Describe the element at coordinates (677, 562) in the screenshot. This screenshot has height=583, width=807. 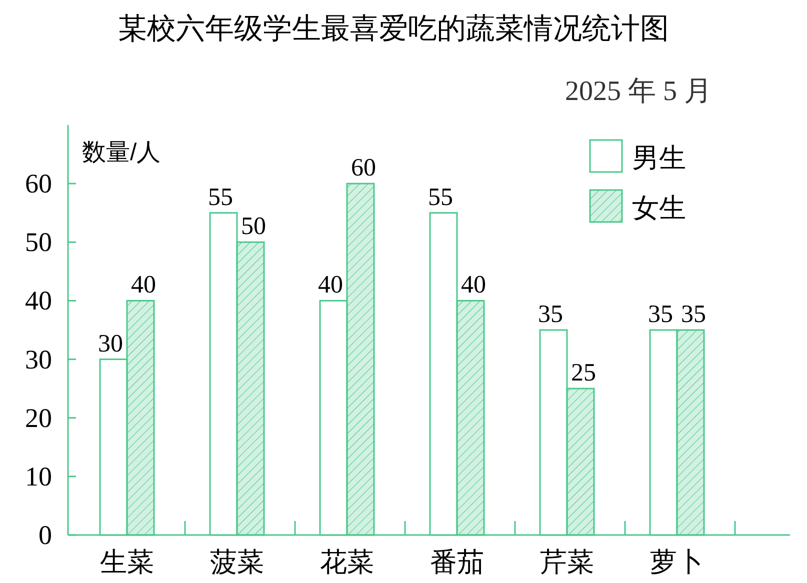
I see `x-tick-label: 萝卜` at that location.